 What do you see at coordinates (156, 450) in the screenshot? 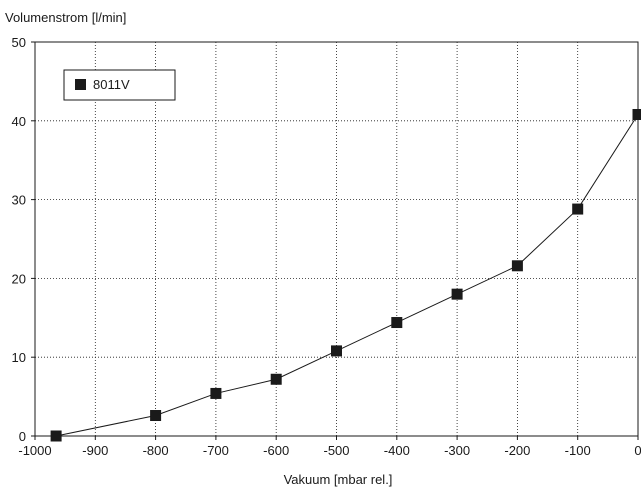
I see `x-tick-label: -800` at bounding box center [156, 450].